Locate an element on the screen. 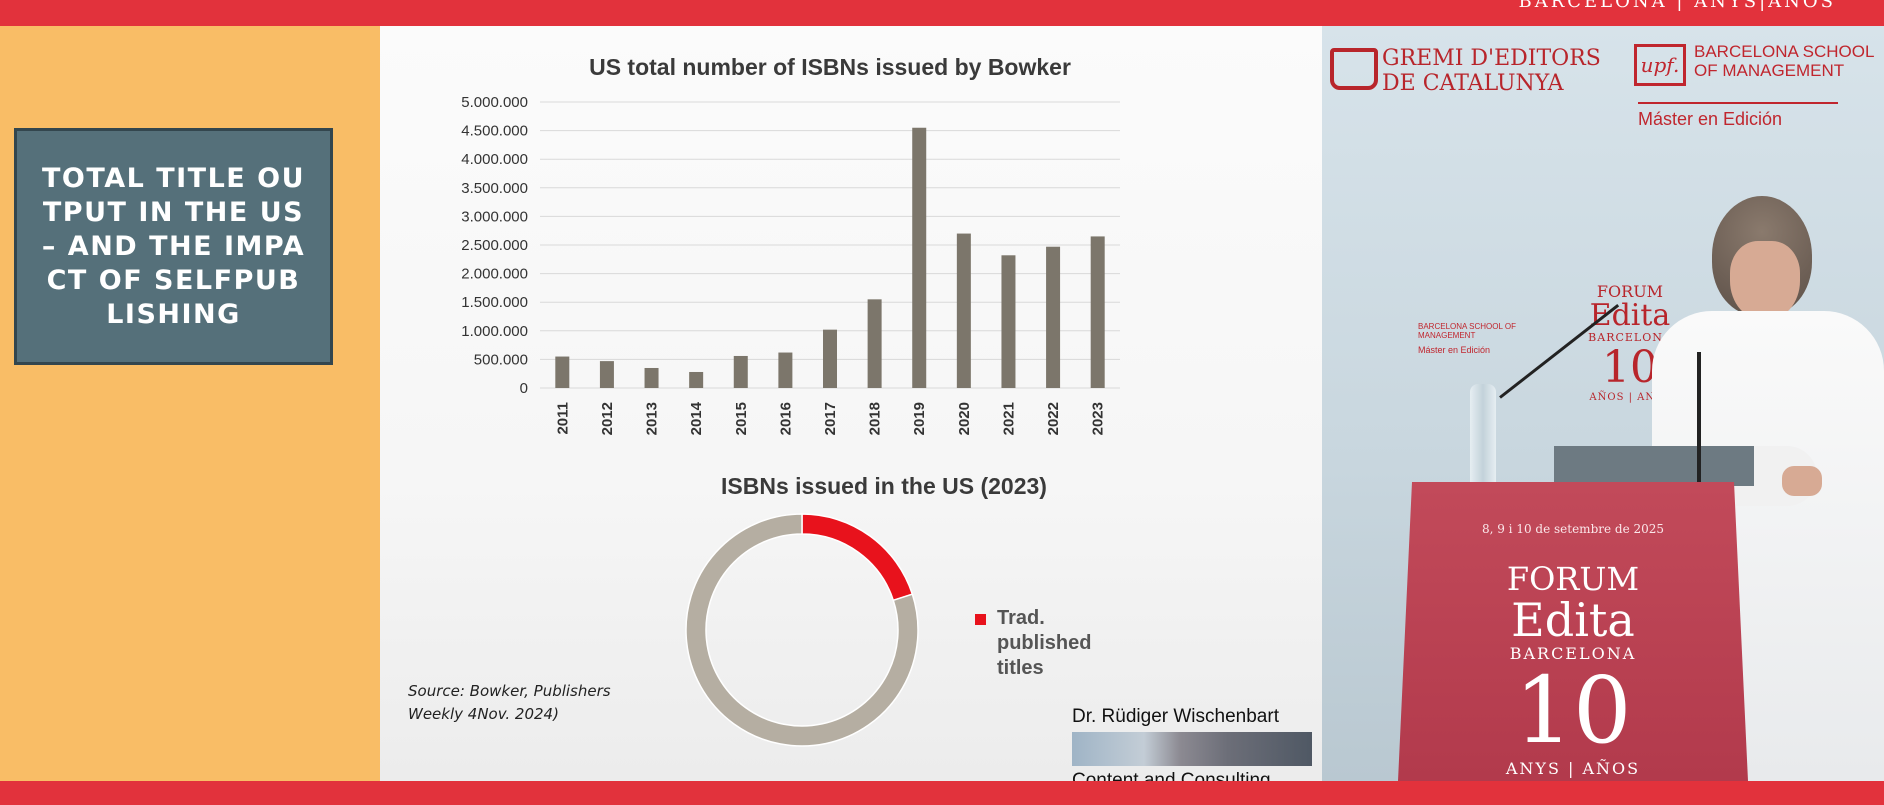 Image resolution: width=1884 pixels, height=805 pixels. y-tick-label: 500.000 is located at coordinates (501, 359).